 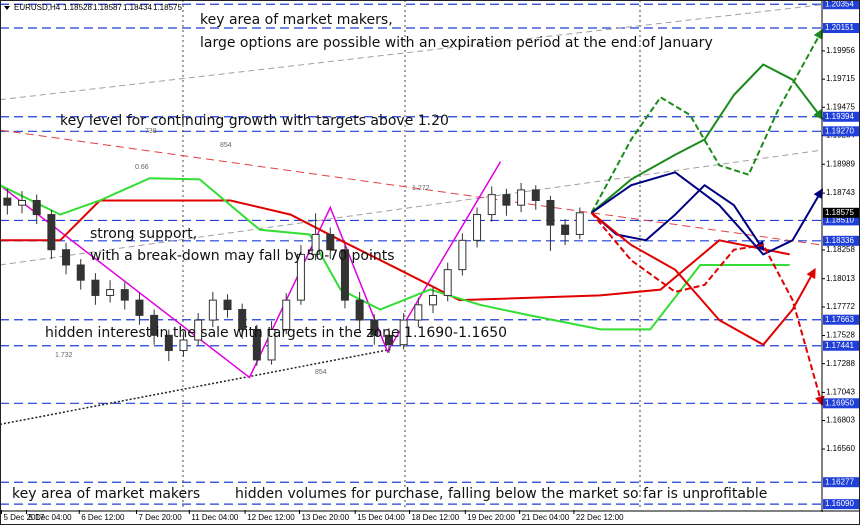 What do you see at coordinates (325, 517) in the screenshot?
I see `x-tick-label: 13 Dec 20:00` at bounding box center [325, 517].